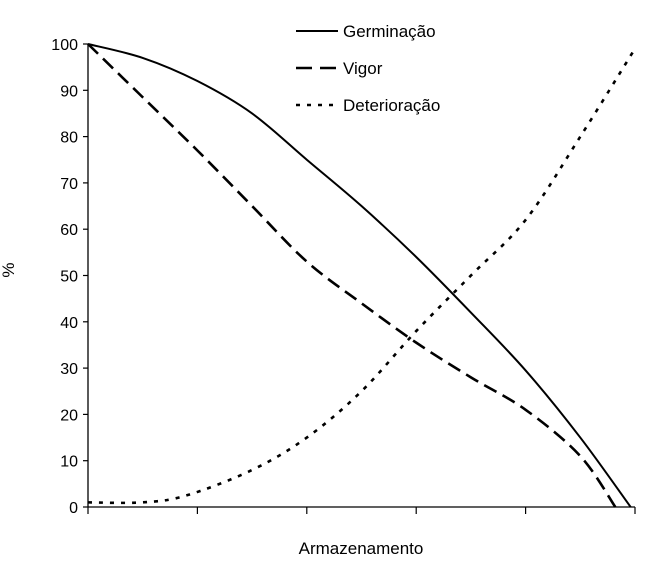 The height and width of the screenshot is (566, 645). Describe the element at coordinates (391, 105) in the screenshot. I see `legend-label: Deterioração` at that location.